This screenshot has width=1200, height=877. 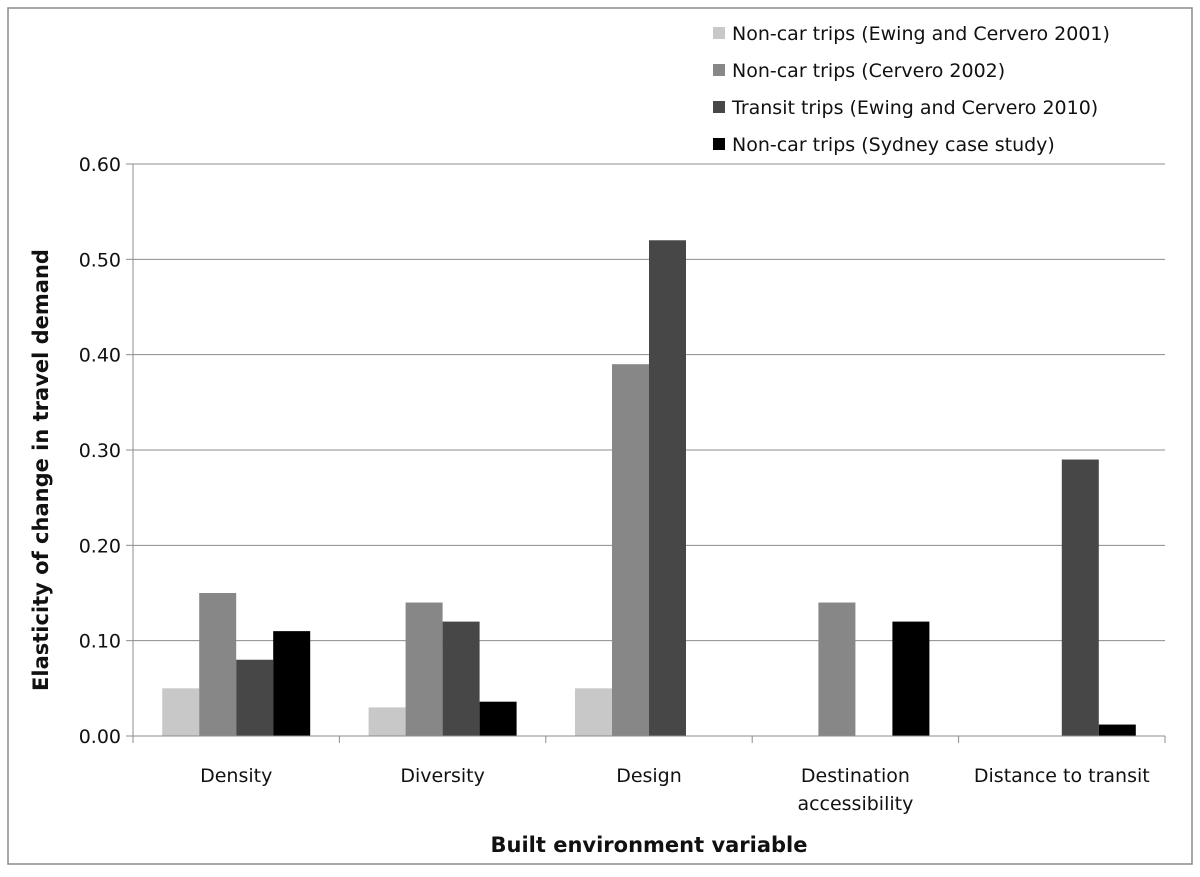 I want to click on y-tick-label: 0.00, so click(x=100, y=737).